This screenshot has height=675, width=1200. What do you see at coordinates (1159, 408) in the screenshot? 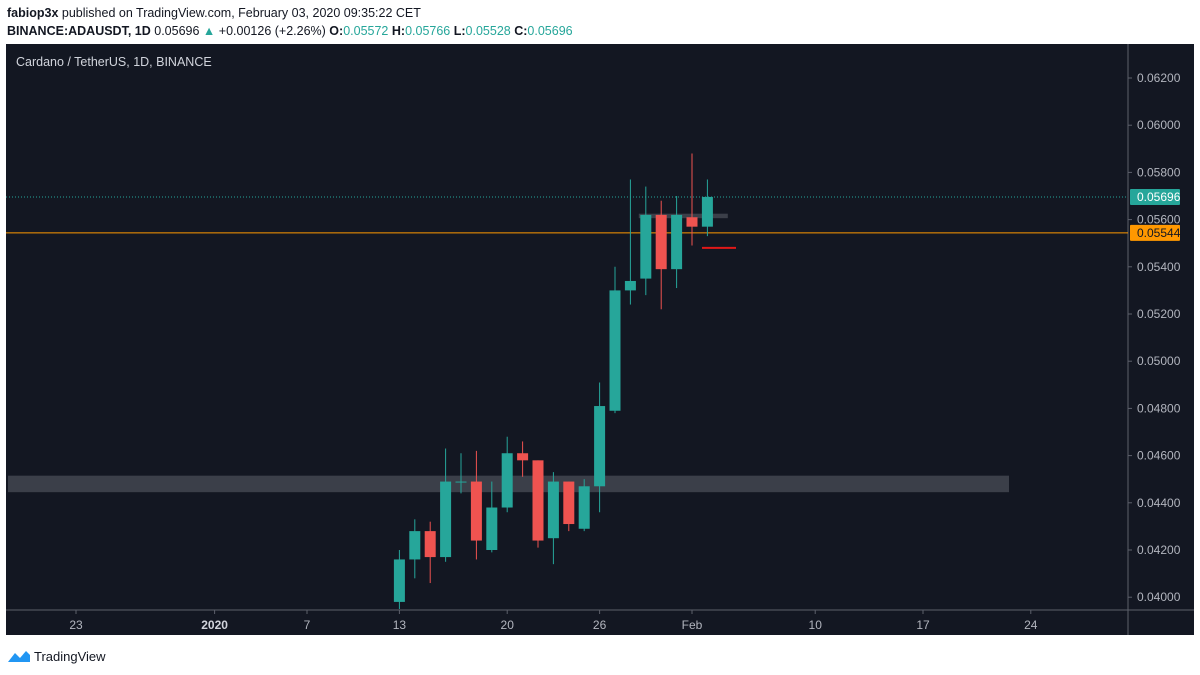
I see `y-tick-label: 0.04800` at bounding box center [1159, 408].